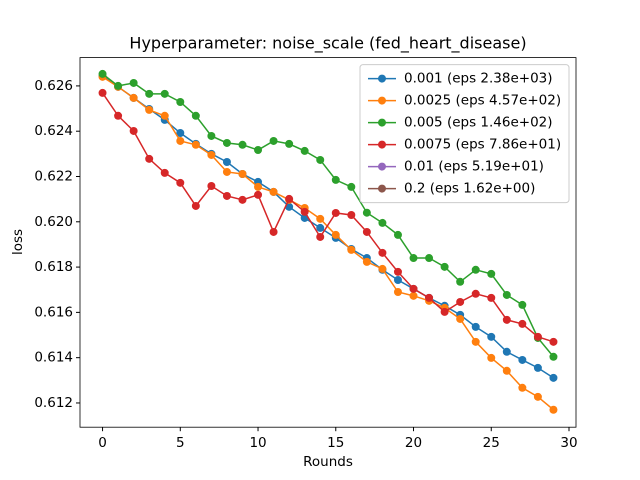  What do you see at coordinates (491, 443) in the screenshot?
I see `x-tick-label: 25` at bounding box center [491, 443].